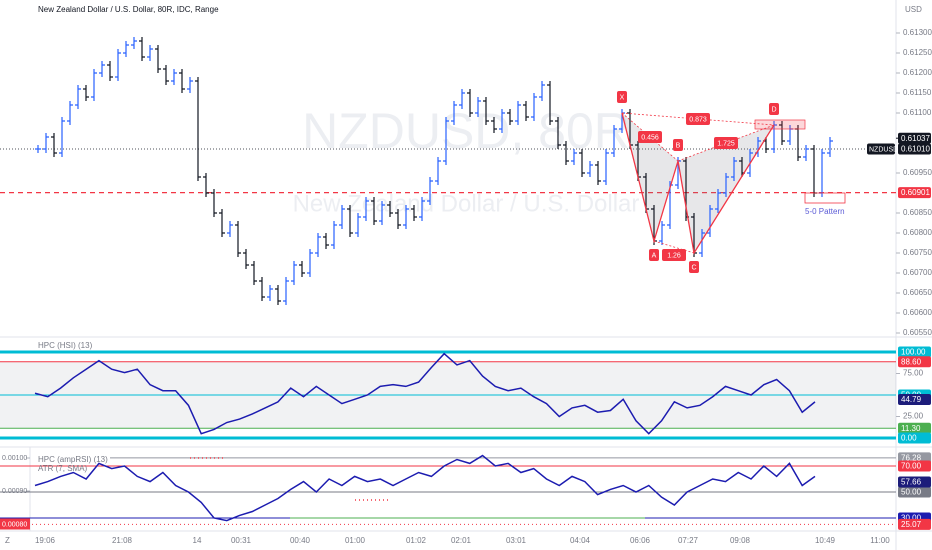 This screenshot has width=932, height=550. I want to click on pattern-point-label: X, so click(622, 97).